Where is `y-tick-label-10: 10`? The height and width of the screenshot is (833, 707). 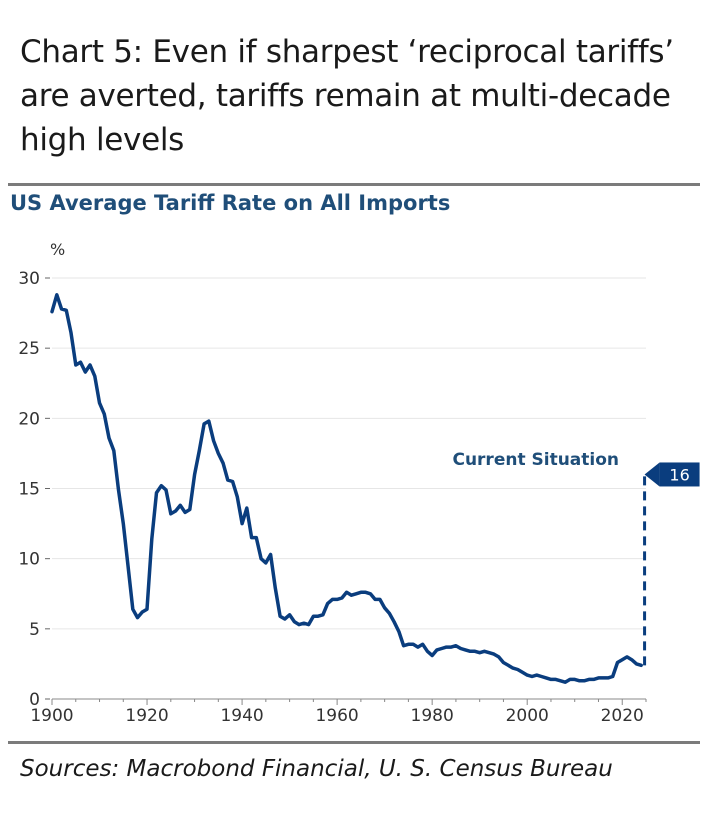 y-tick-label-10: 10 is located at coordinates (29, 560).